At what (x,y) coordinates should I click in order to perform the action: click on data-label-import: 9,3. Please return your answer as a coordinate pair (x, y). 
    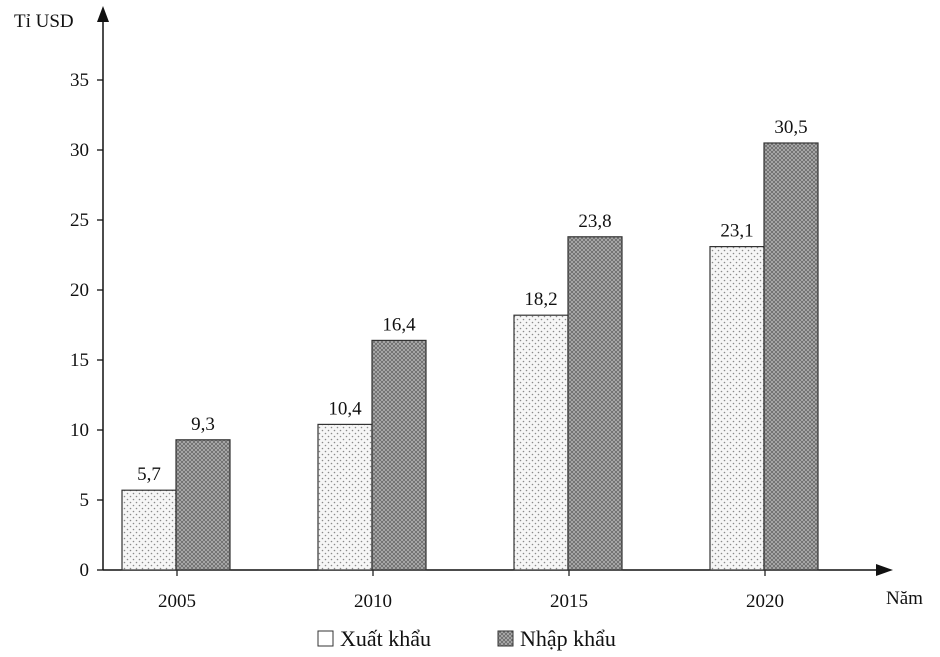
    Looking at the image, I should click on (203, 424).